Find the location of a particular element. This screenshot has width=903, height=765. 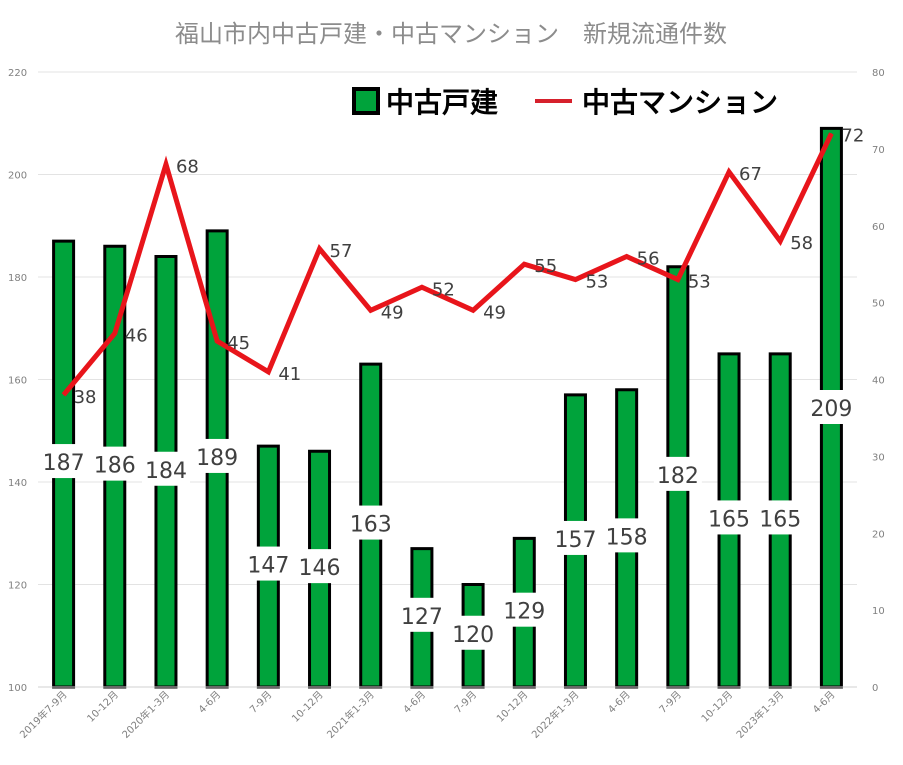

bar-data-label: 146 is located at coordinates (320, 568).